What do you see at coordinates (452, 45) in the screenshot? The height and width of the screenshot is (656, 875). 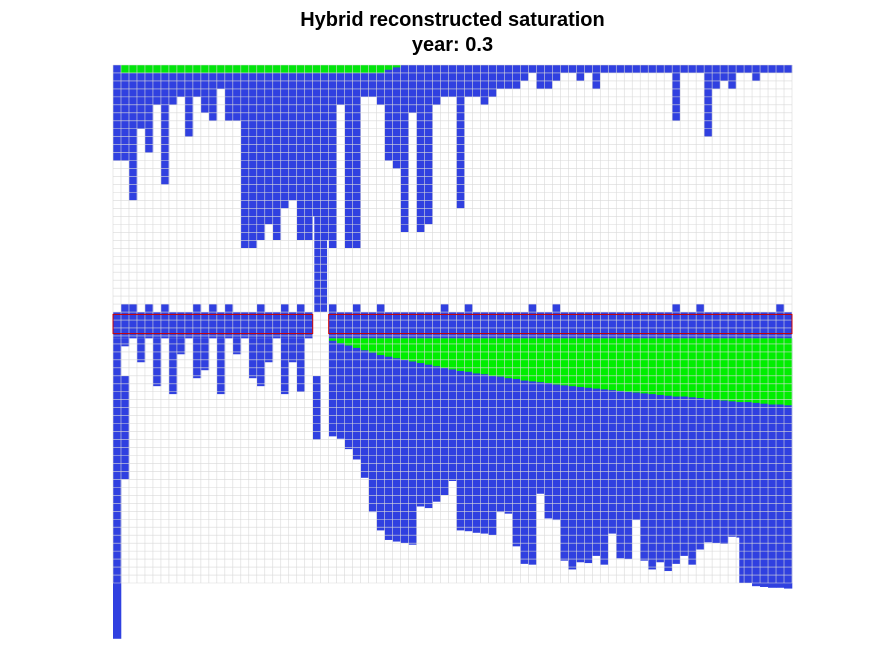 I see `chart-subtitle: year: 0.3` at bounding box center [452, 45].